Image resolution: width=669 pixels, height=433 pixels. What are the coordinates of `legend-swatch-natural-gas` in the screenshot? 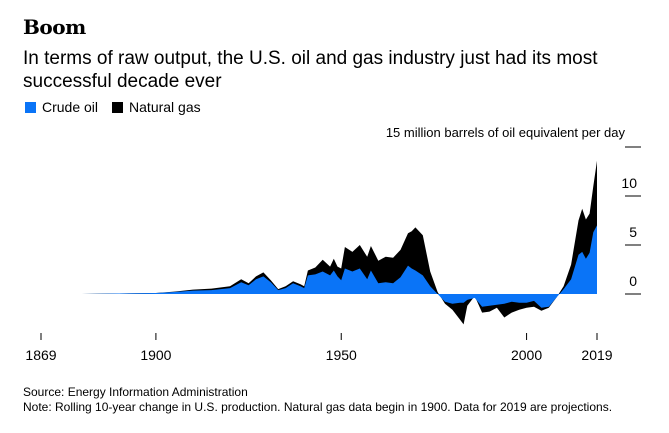 It's located at (118, 107).